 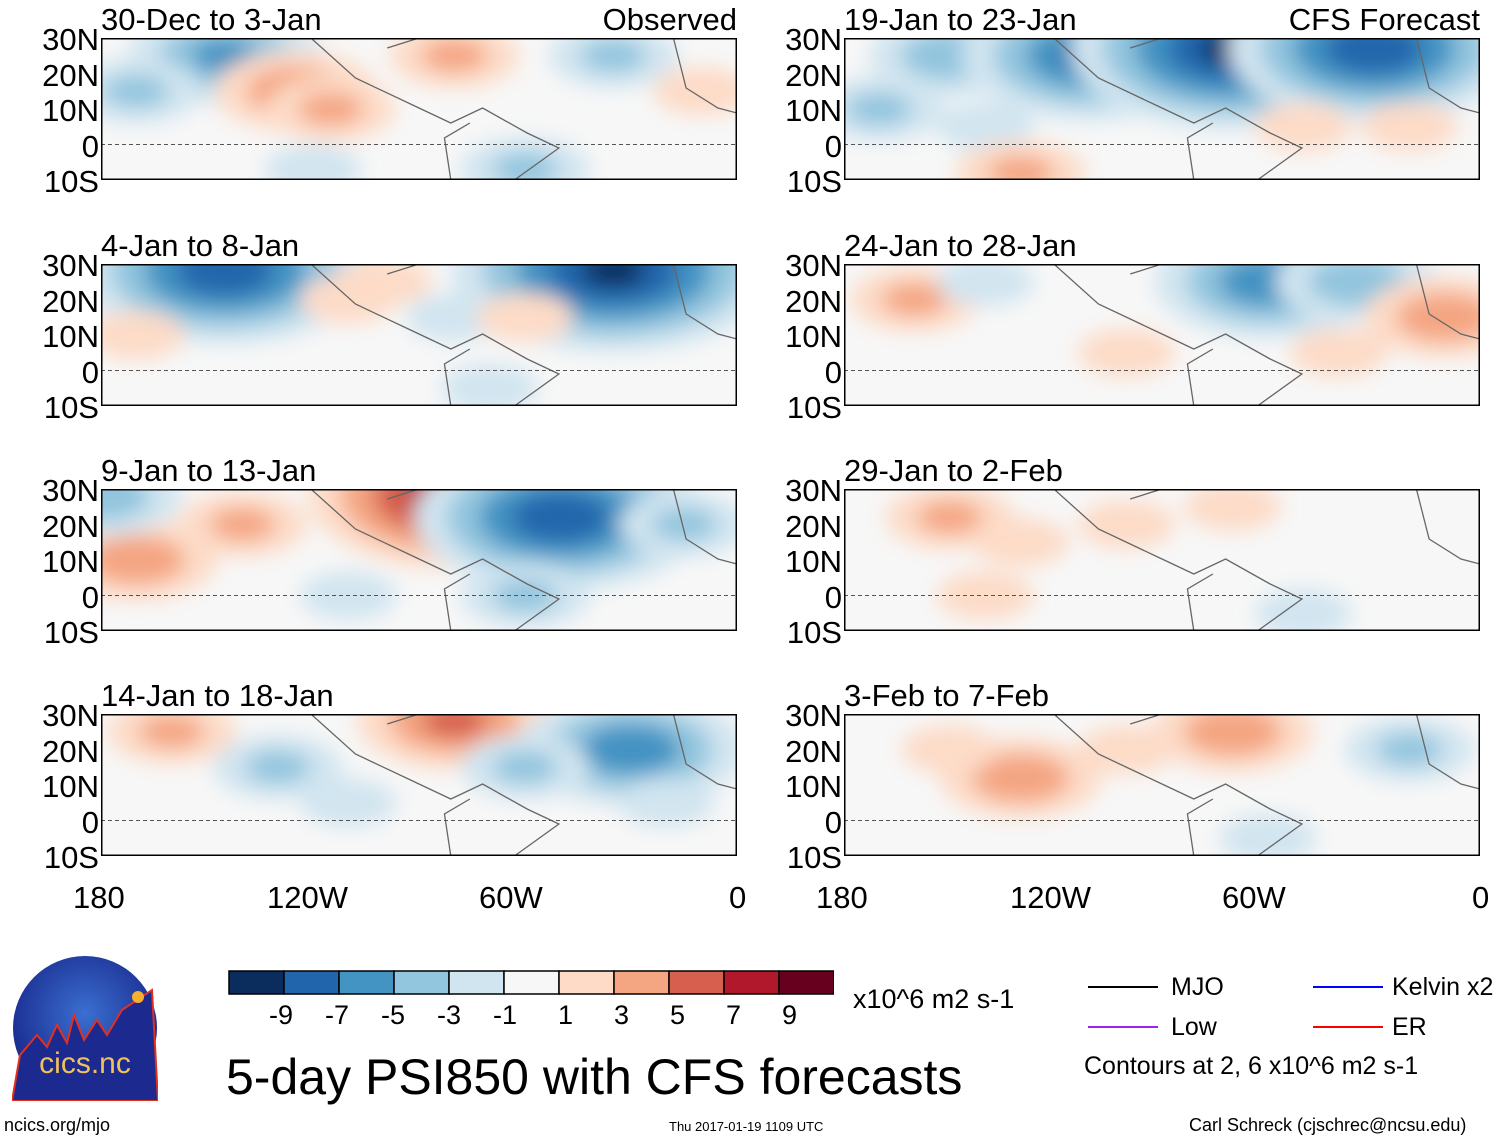 What do you see at coordinates (960, 19) in the screenshot?
I see `panel-title: 19-Jan to 23-Jan` at bounding box center [960, 19].